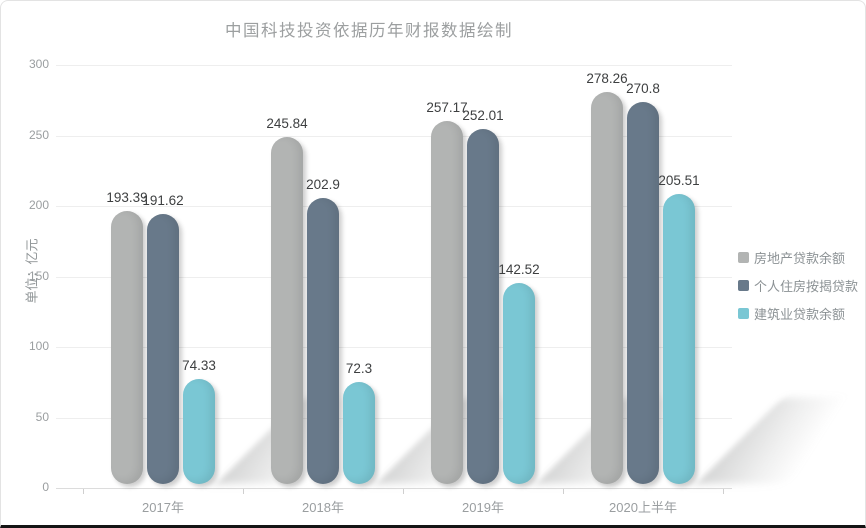 The width and height of the screenshot is (866, 528). Describe the element at coordinates (38, 134) in the screenshot. I see `y-tick-label: 250` at that location.